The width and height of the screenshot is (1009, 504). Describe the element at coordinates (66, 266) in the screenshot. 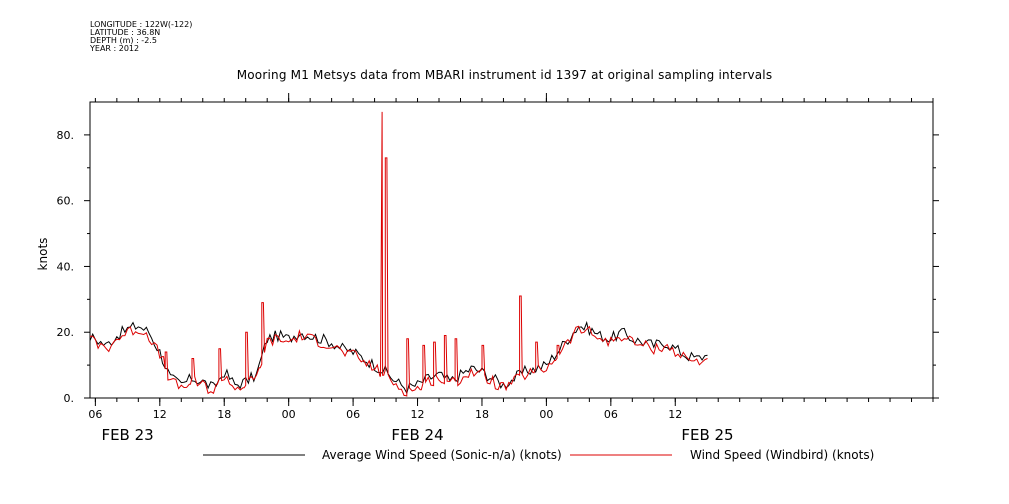

I see `y-tick-label: 40.` at that location.